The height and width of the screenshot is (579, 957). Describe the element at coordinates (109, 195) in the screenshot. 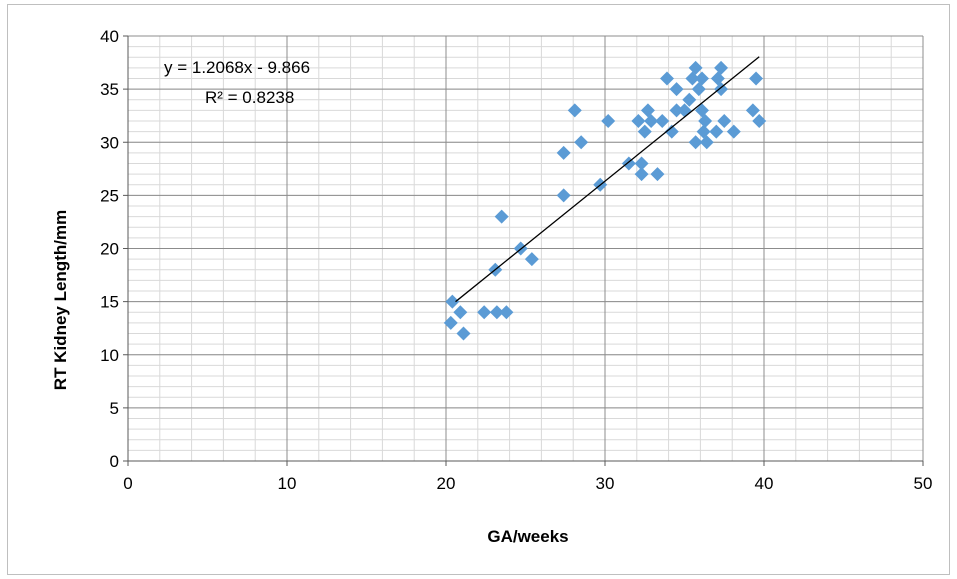

I see `y-tick-label: 25` at that location.